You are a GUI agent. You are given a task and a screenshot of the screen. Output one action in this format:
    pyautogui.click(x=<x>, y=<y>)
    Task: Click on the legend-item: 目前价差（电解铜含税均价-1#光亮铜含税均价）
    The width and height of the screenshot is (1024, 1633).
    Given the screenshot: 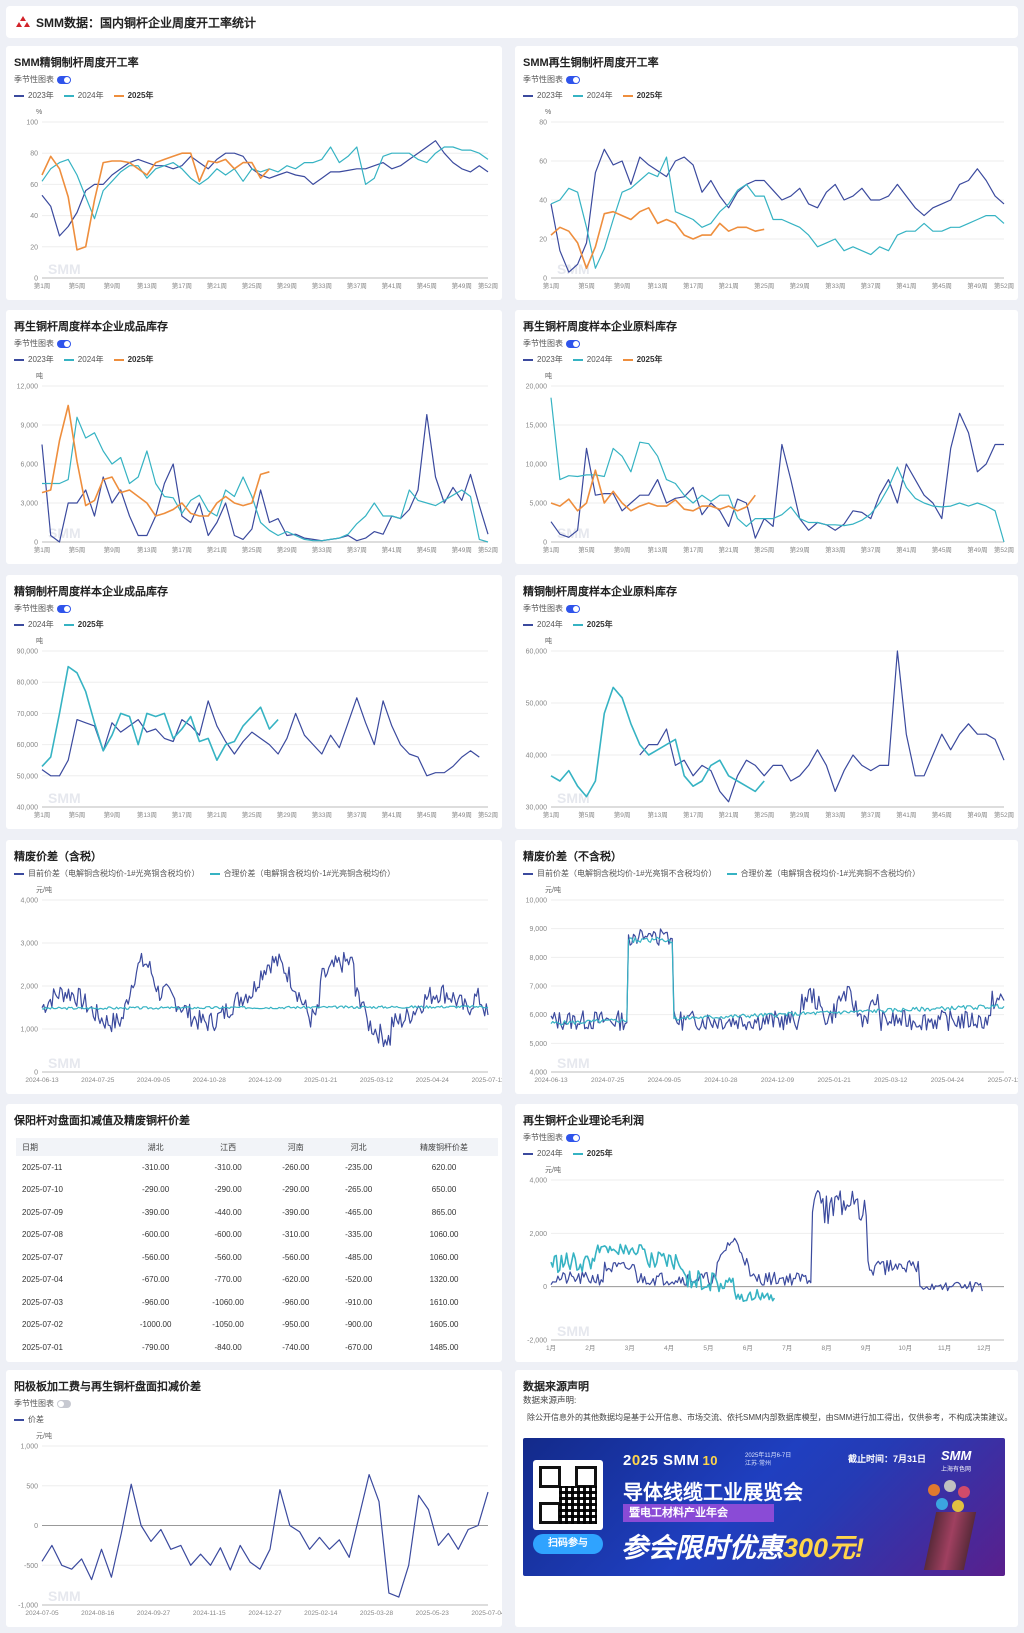 What is the action you would take?
    pyautogui.click(x=107, y=873)
    